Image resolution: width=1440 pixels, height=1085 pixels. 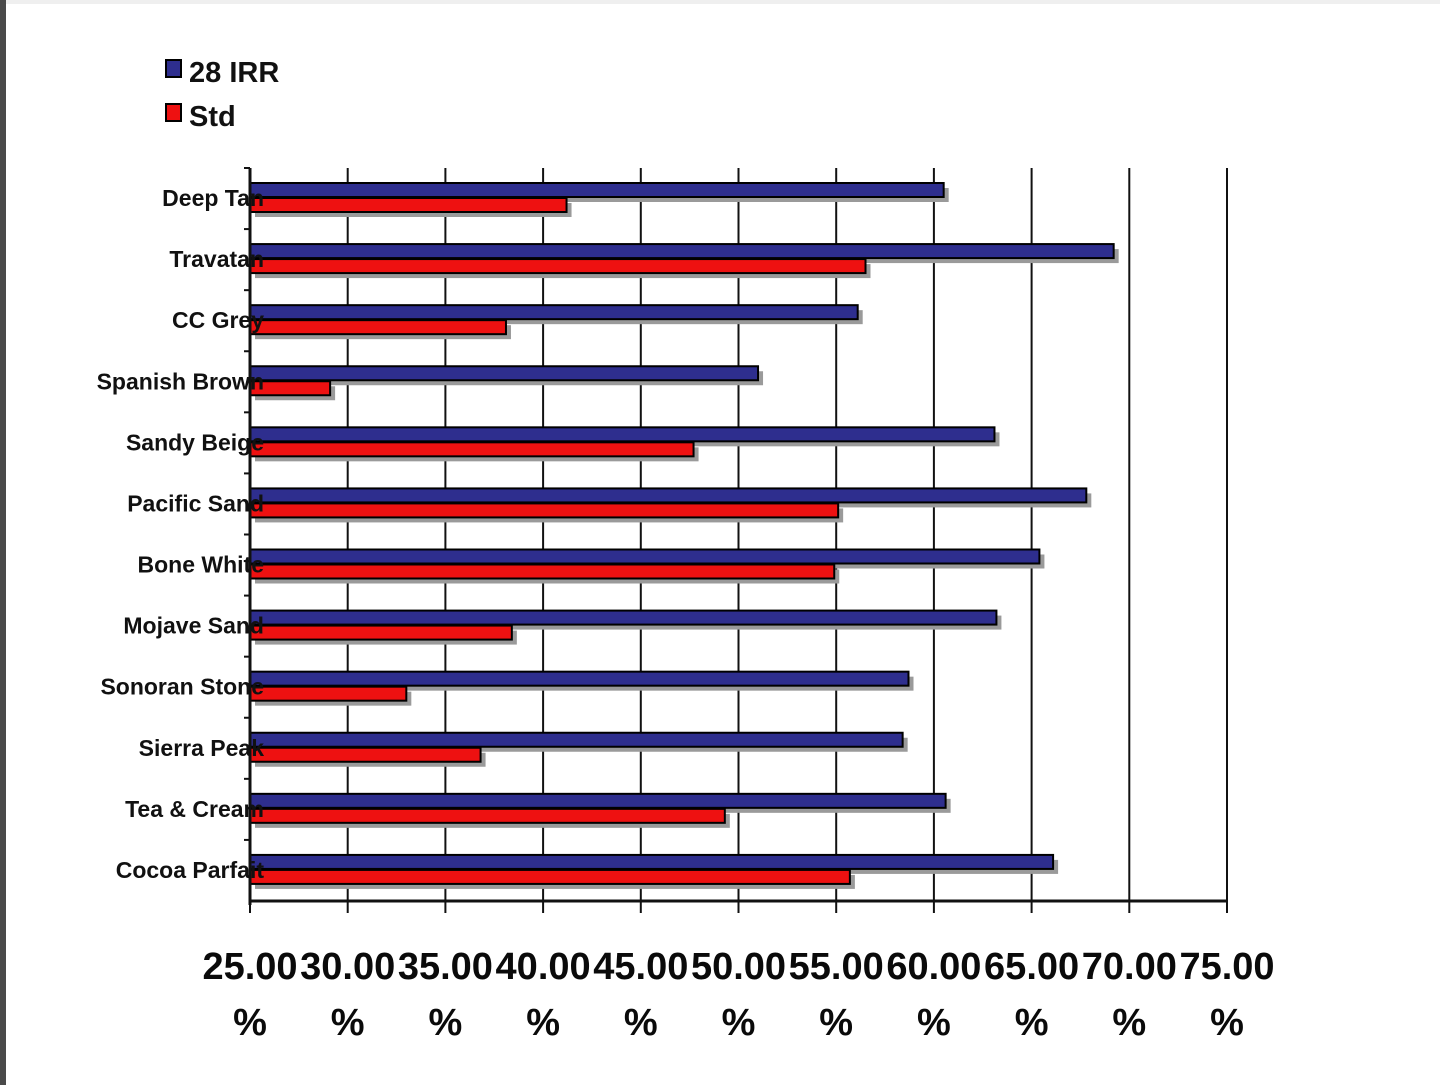 What do you see at coordinates (598, 800) in the screenshot?
I see `bar-28-irr-tea-and-cream` at bounding box center [598, 800].